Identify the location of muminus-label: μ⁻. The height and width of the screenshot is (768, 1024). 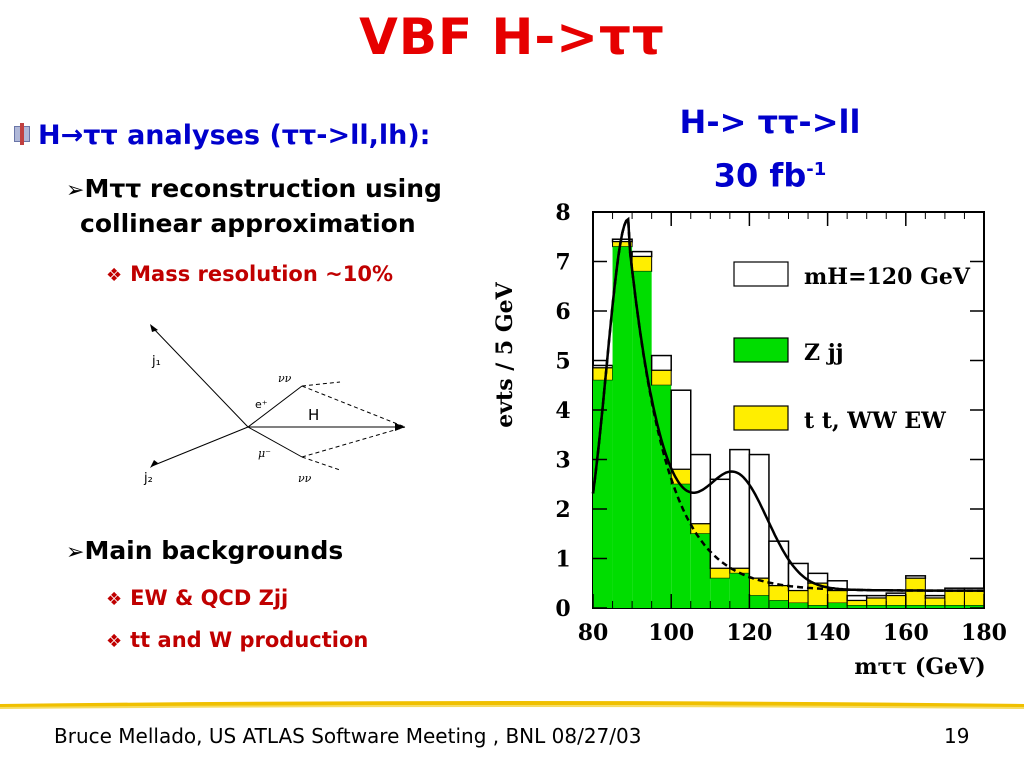
(264, 453).